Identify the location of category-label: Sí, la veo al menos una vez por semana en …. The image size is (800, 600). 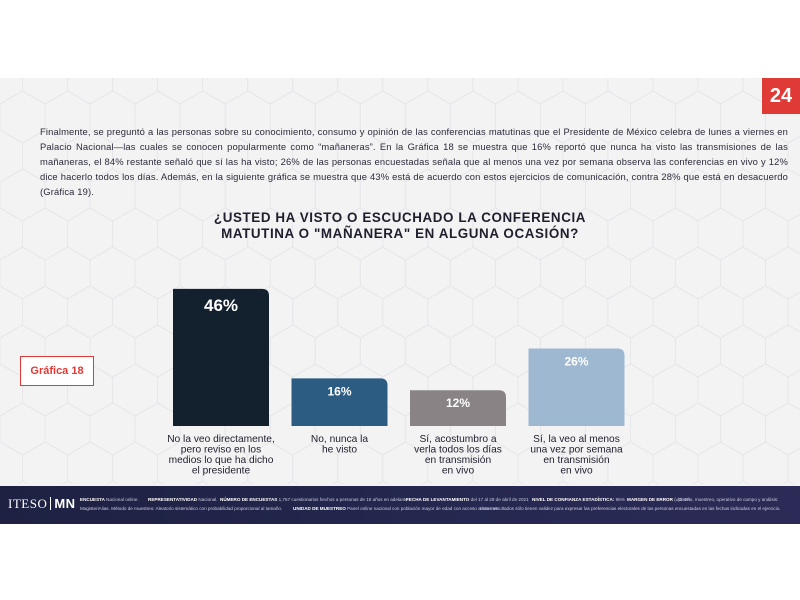
(576, 455).